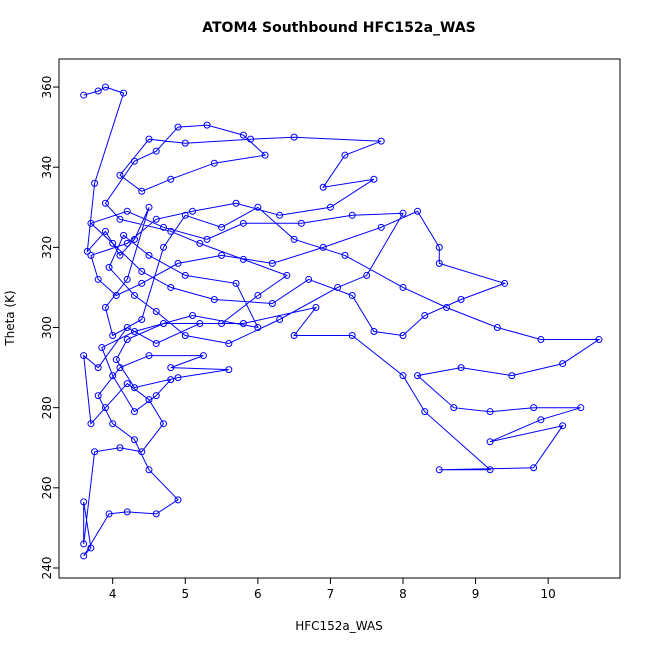 The width and height of the screenshot is (650, 650). I want to click on y-tick-label: 320, so click(47, 247).